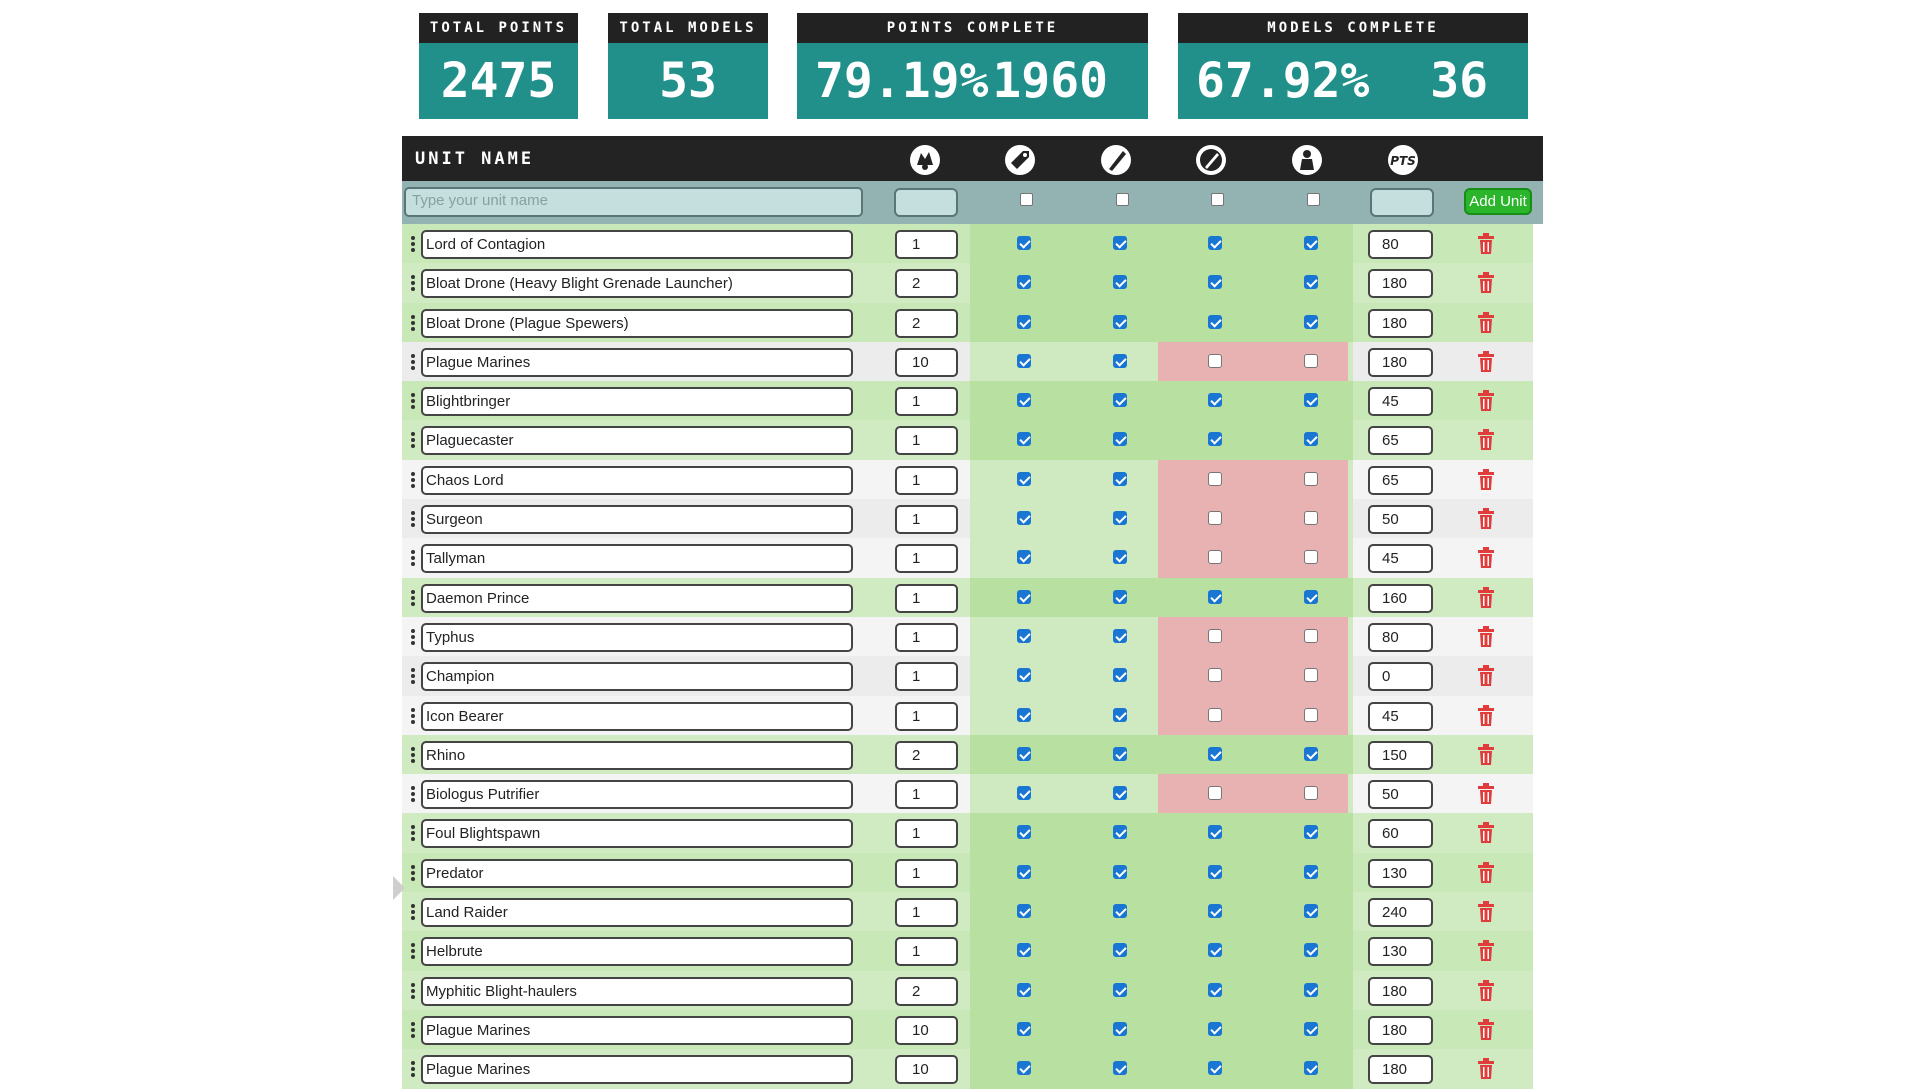 The image size is (1920, 1089). What do you see at coordinates (637, 952) in the screenshot?
I see `unit-name-field: Helbrute` at bounding box center [637, 952].